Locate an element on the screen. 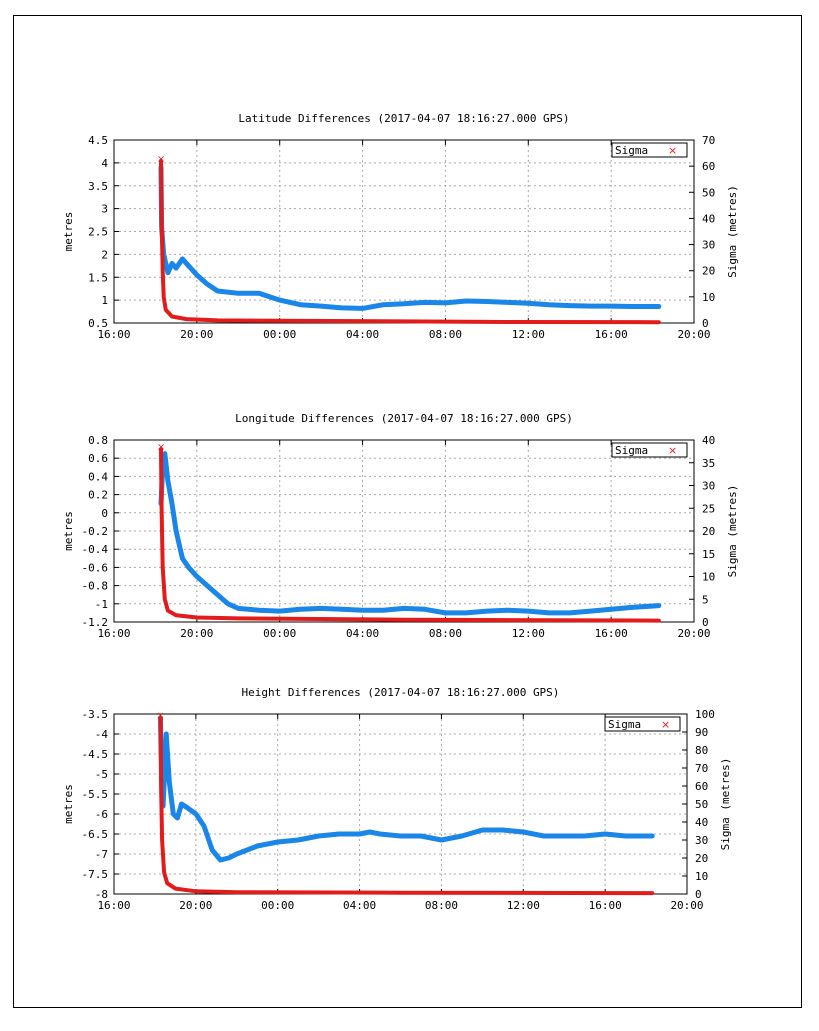 Image resolution: width=819 pixels, height=1031 pixels. y-tick-label: -0.6 is located at coordinates (95, 567).